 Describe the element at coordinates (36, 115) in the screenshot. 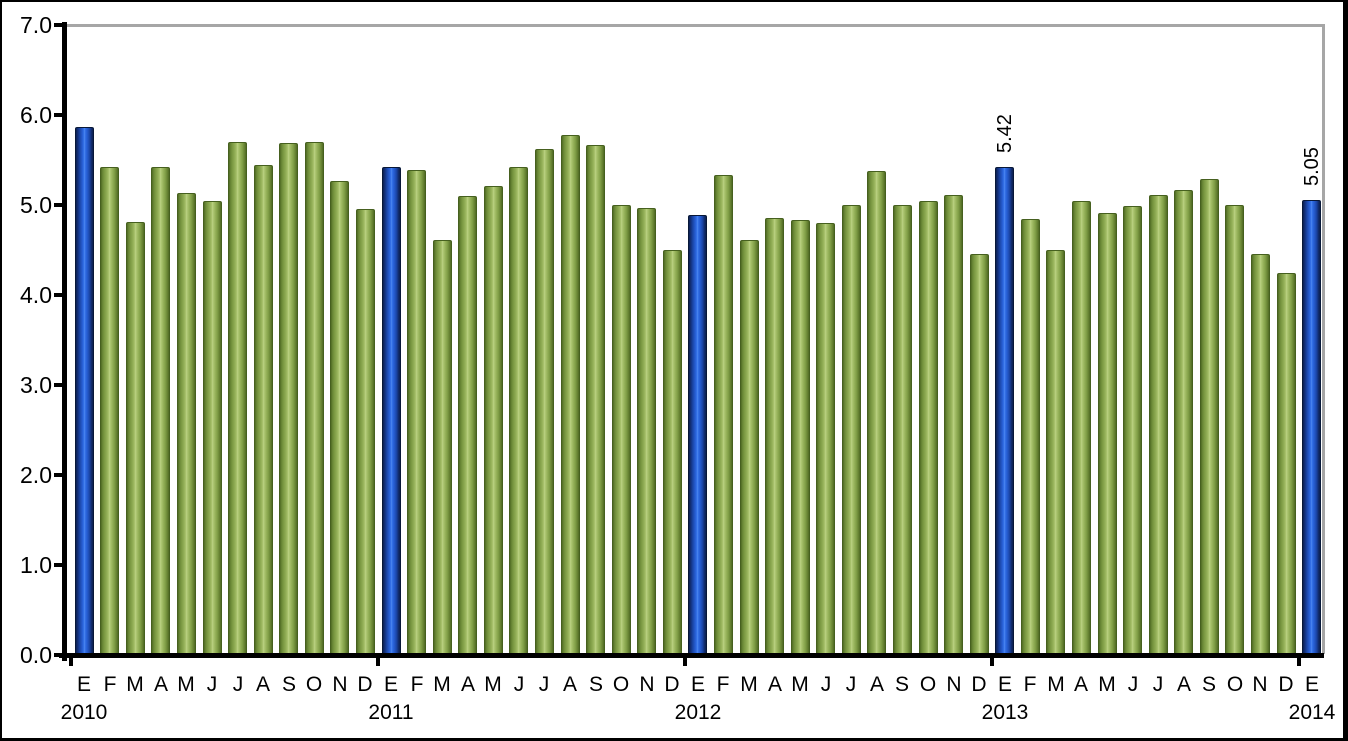

I see `y-tick-label: 6.0` at that location.